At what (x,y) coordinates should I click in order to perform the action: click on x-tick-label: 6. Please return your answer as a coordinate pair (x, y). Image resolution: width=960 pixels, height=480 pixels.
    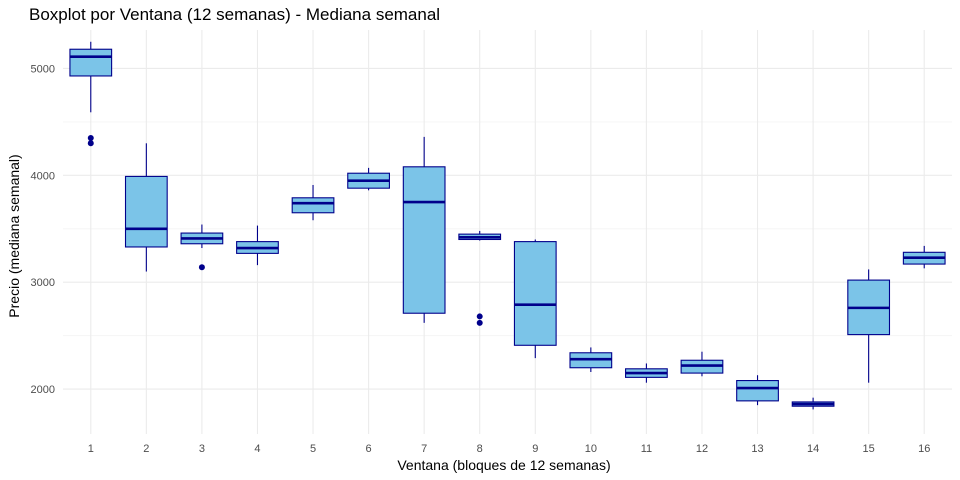
    Looking at the image, I should click on (369, 449).